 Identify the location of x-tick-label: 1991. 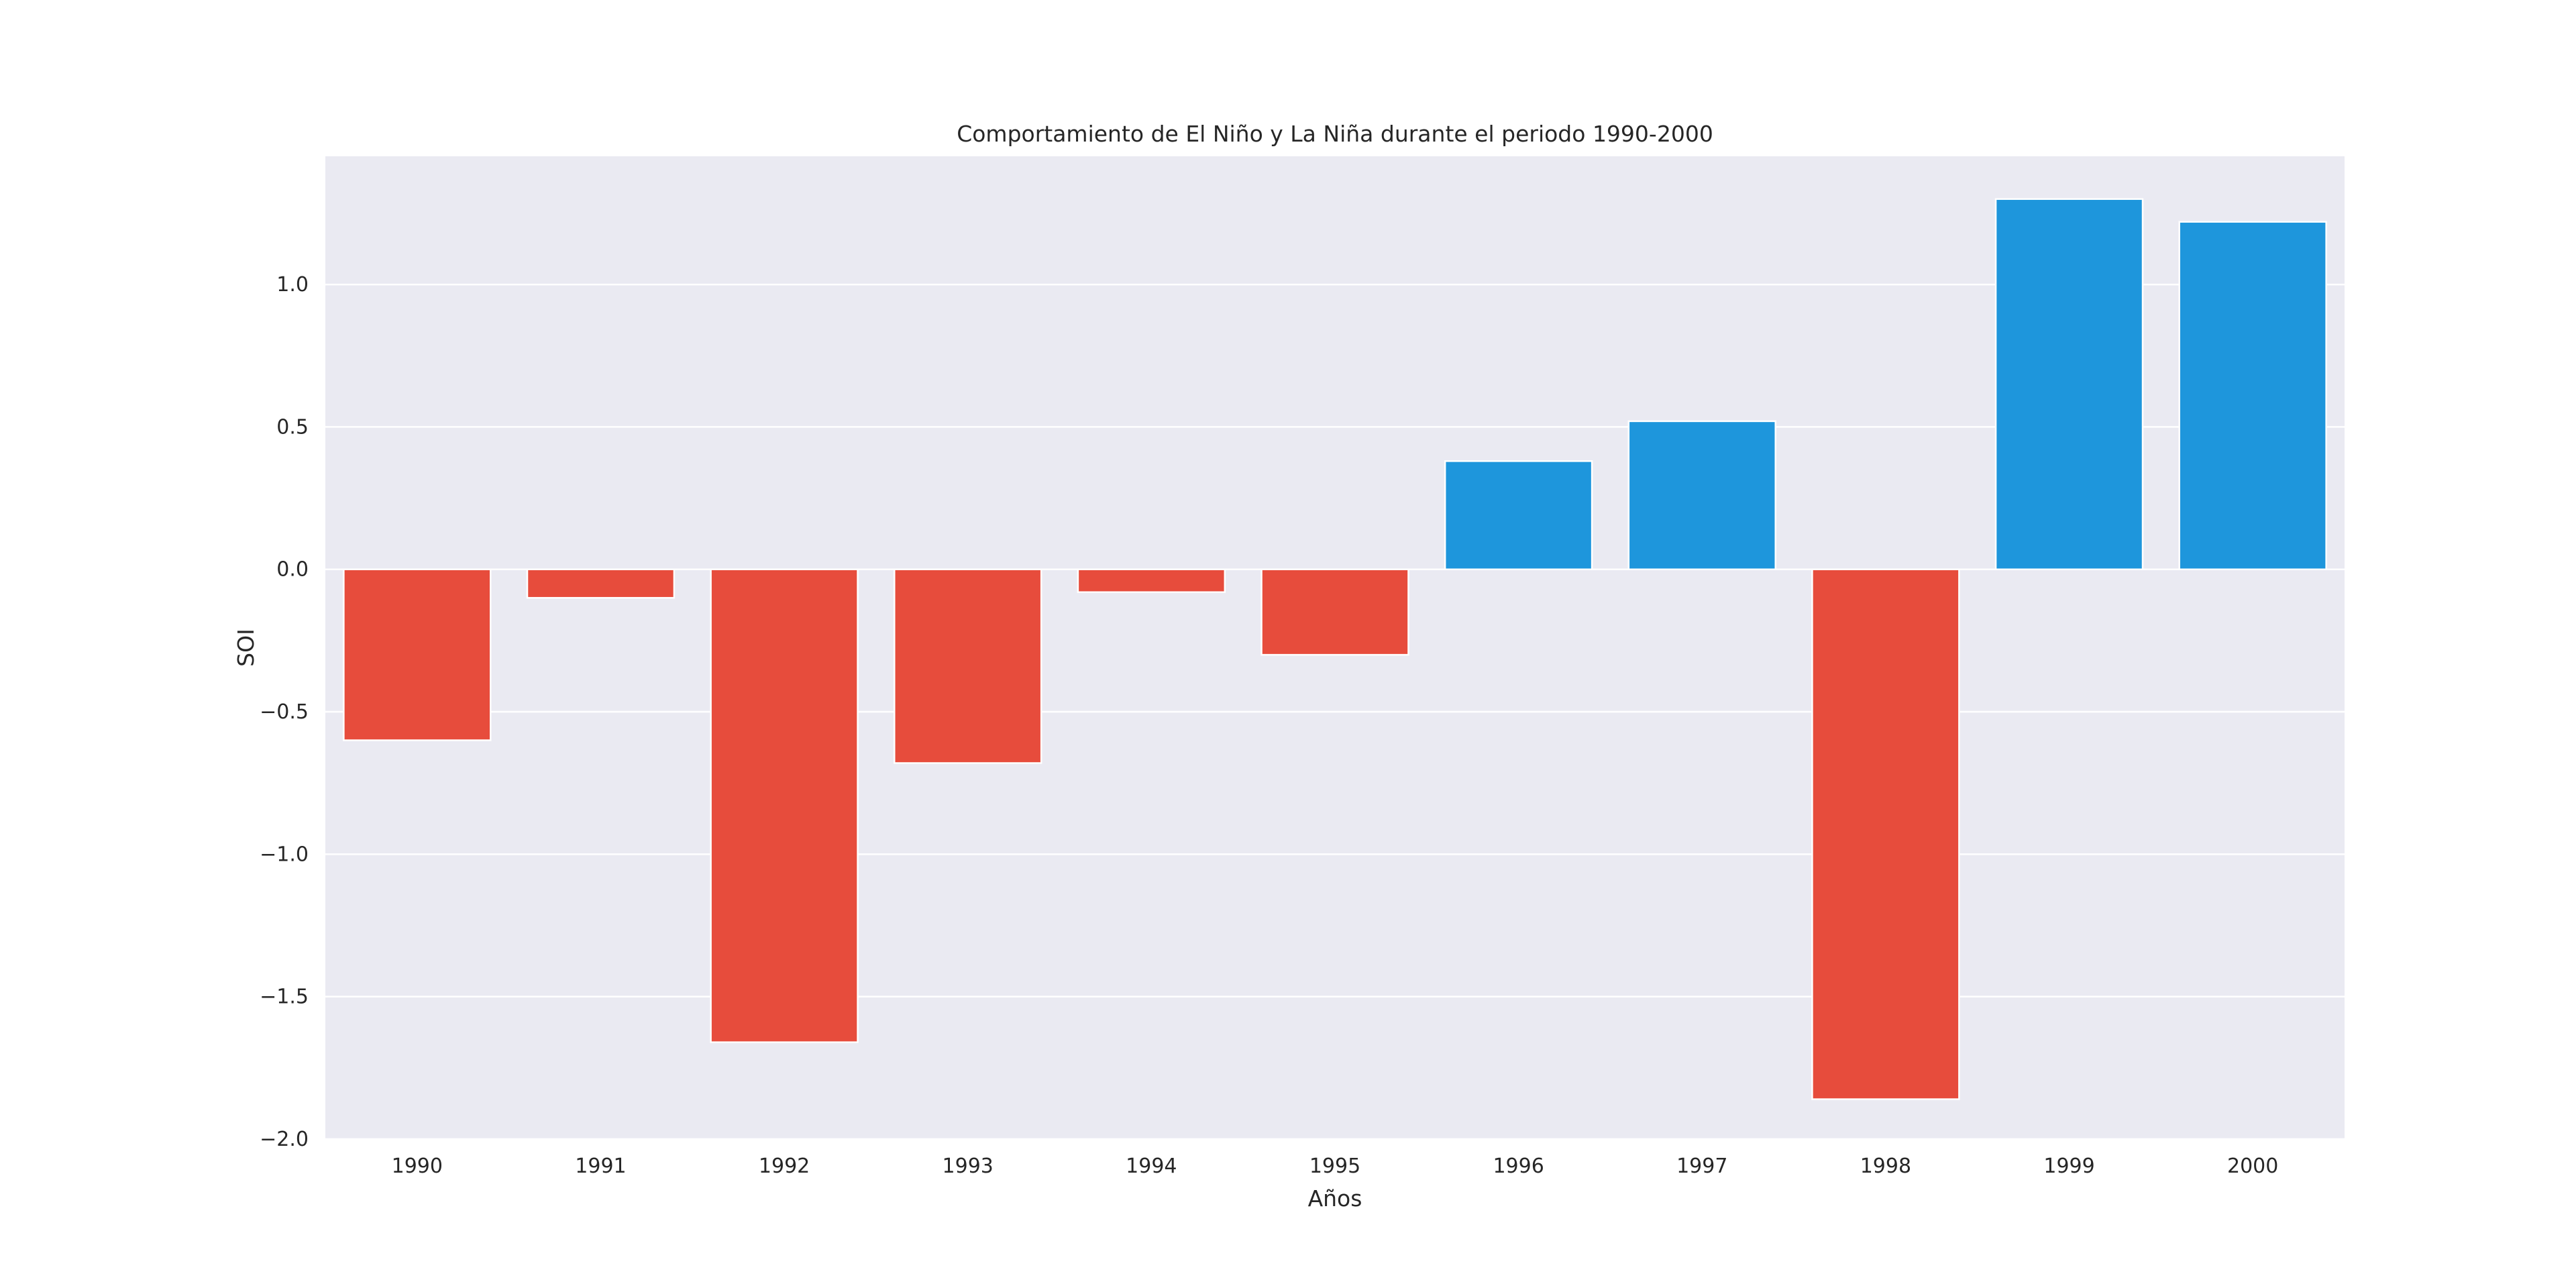
(600, 1166).